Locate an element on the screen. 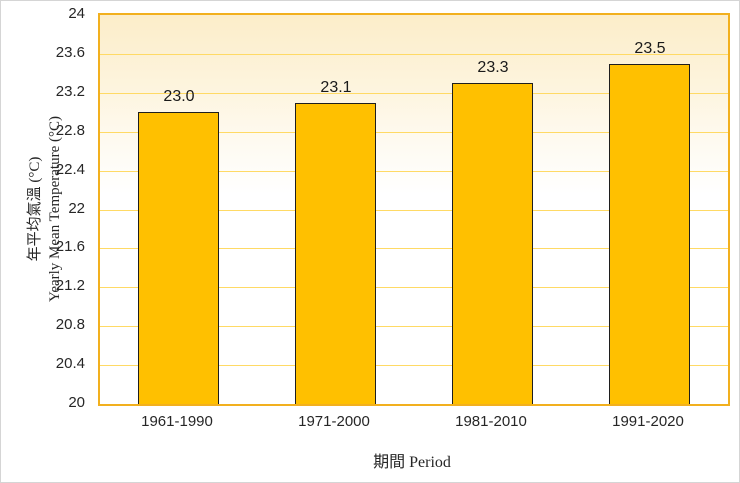 The height and width of the screenshot is (483, 740). bar-1981-2010 is located at coordinates (492, 243).